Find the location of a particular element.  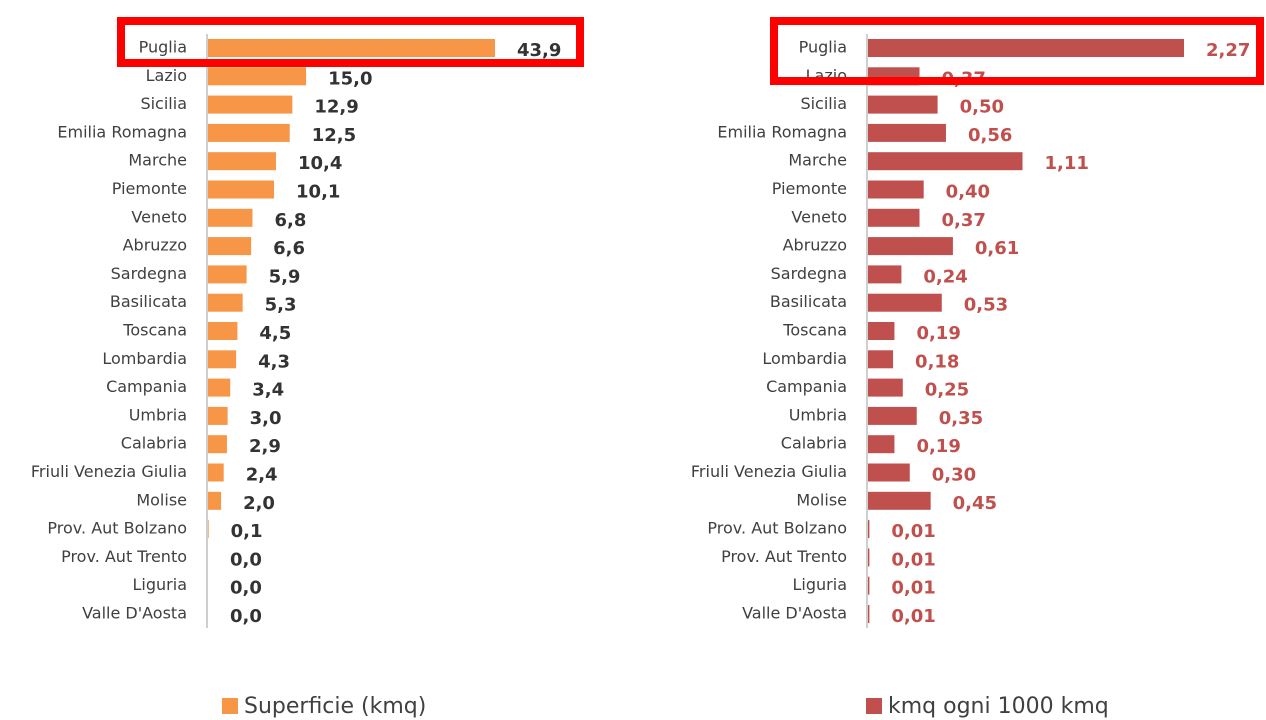

value-label: 6,8 is located at coordinates (290, 220).